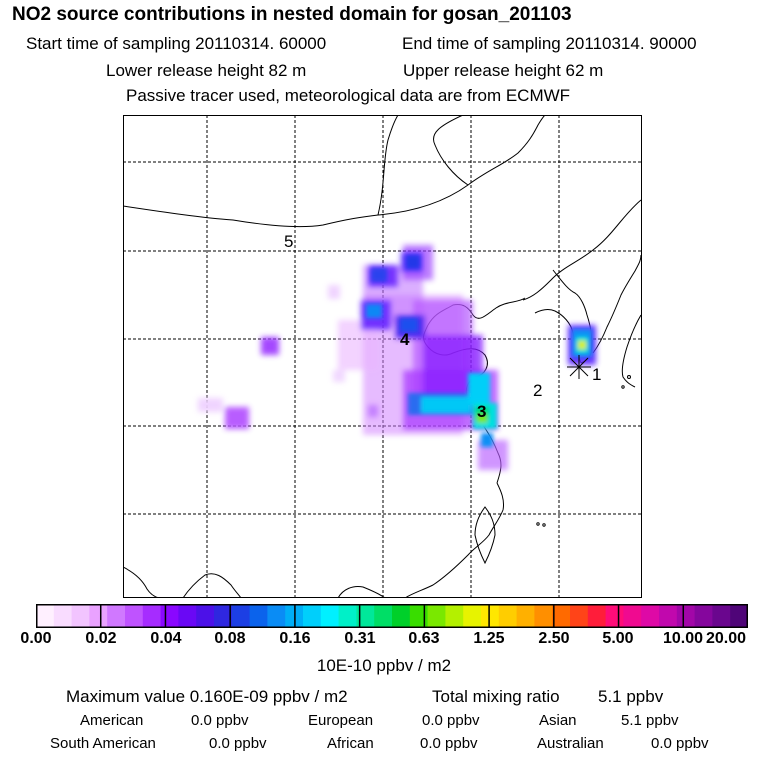 The height and width of the screenshot is (768, 768). What do you see at coordinates (554, 638) in the screenshot?
I see `colorbar-tick: 2.50` at bounding box center [554, 638].